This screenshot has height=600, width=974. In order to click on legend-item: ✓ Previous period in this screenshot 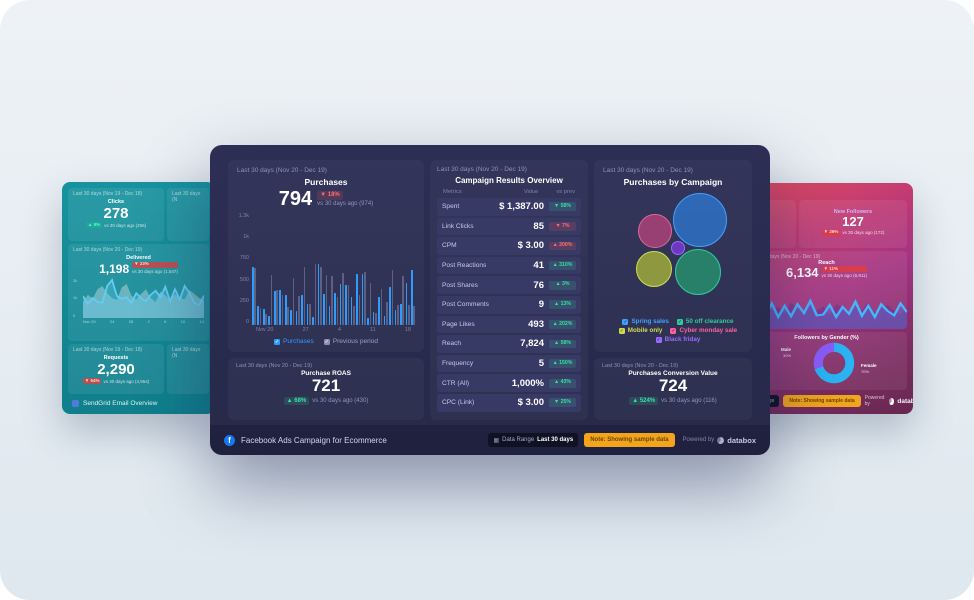, I will do `click(350, 341)`.